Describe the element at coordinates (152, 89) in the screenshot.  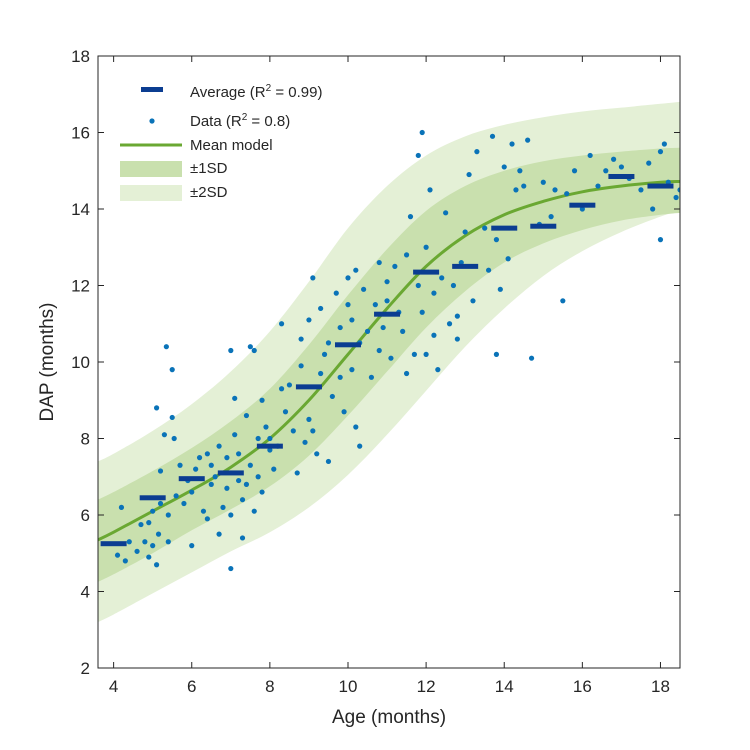
I see `legend-average-symbol` at that location.